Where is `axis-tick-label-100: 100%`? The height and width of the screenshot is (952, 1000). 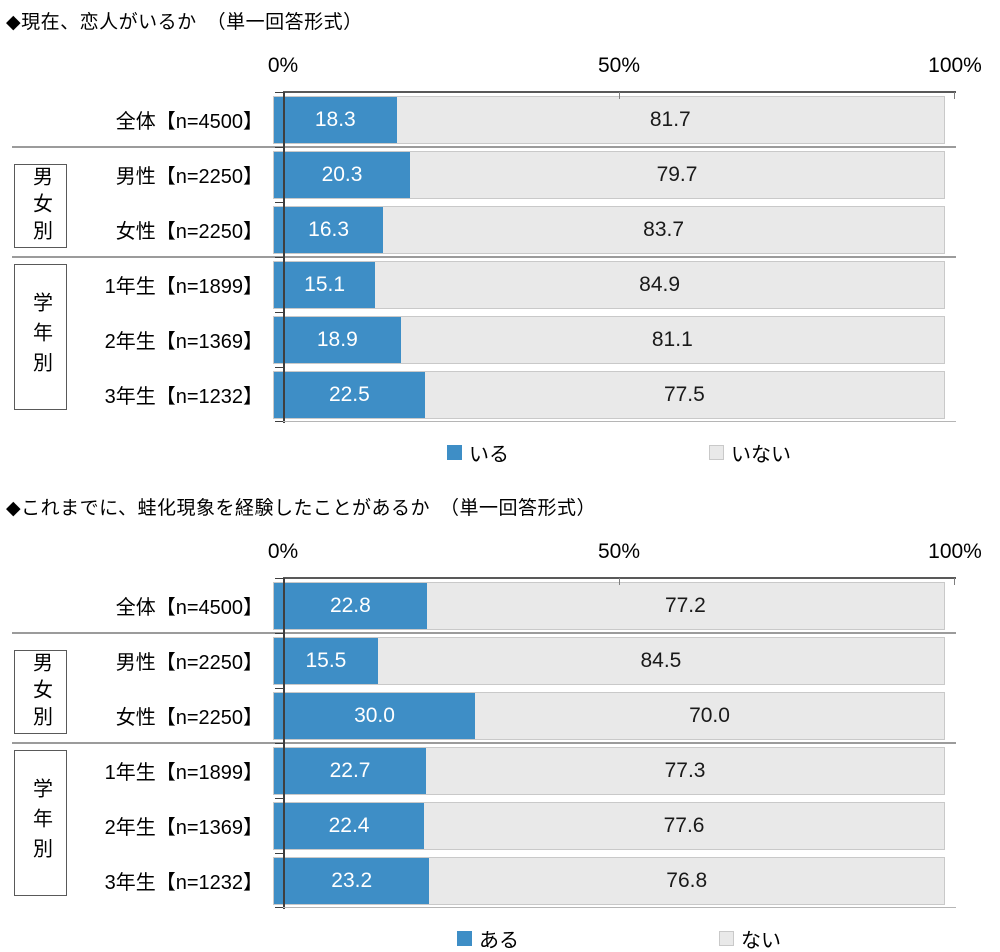
axis-tick-label-100: 100% is located at coordinates (955, 65).